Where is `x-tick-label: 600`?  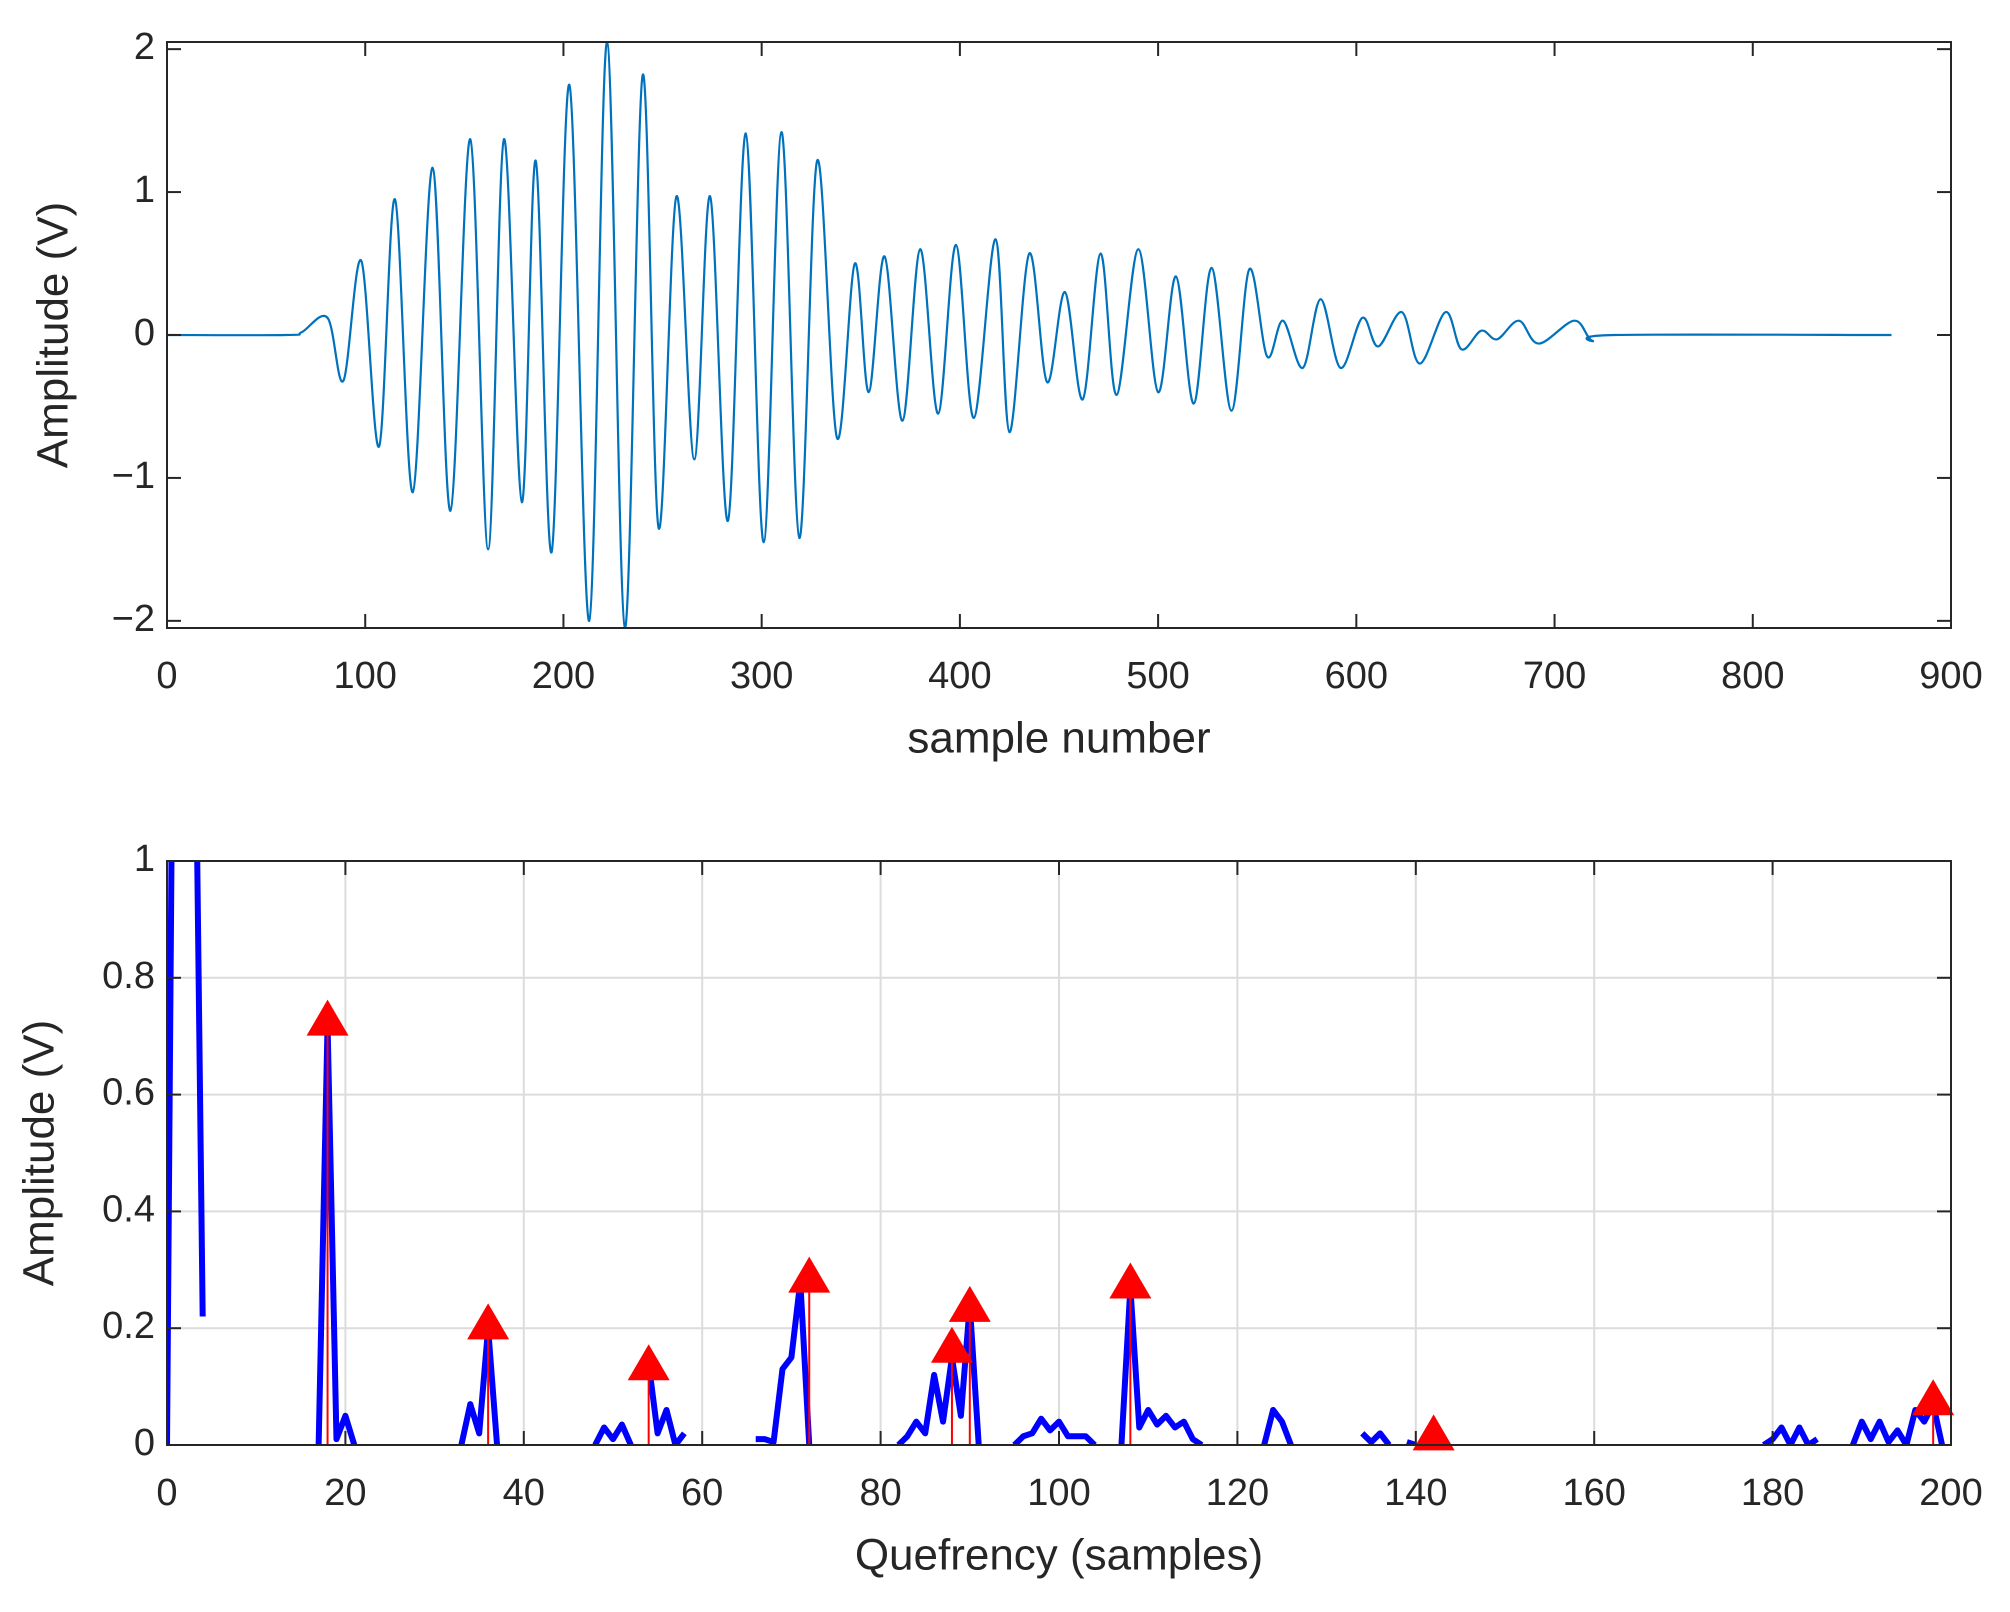 x-tick-label: 600 is located at coordinates (1356, 676).